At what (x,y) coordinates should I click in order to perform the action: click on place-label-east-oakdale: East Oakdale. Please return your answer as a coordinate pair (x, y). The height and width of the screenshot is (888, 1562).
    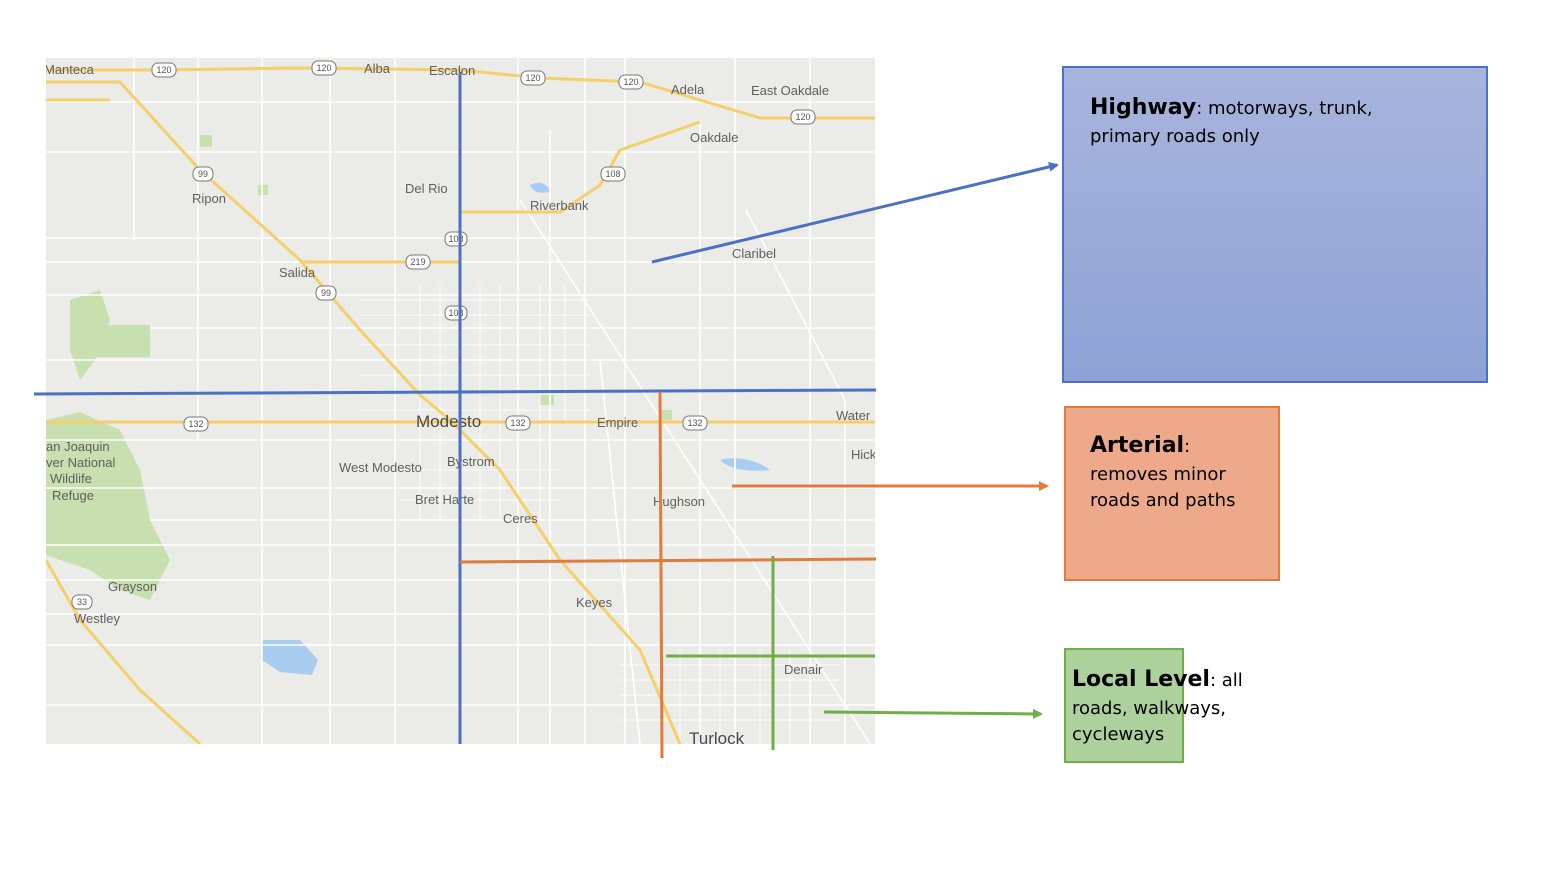
    Looking at the image, I should click on (790, 90).